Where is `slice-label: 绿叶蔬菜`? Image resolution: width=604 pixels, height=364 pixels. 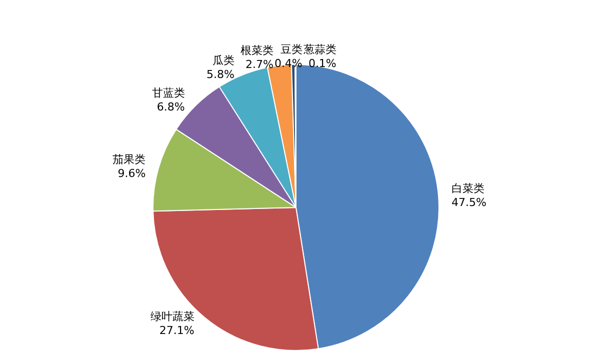 slice-label: 绿叶蔬菜 is located at coordinates (172, 317).